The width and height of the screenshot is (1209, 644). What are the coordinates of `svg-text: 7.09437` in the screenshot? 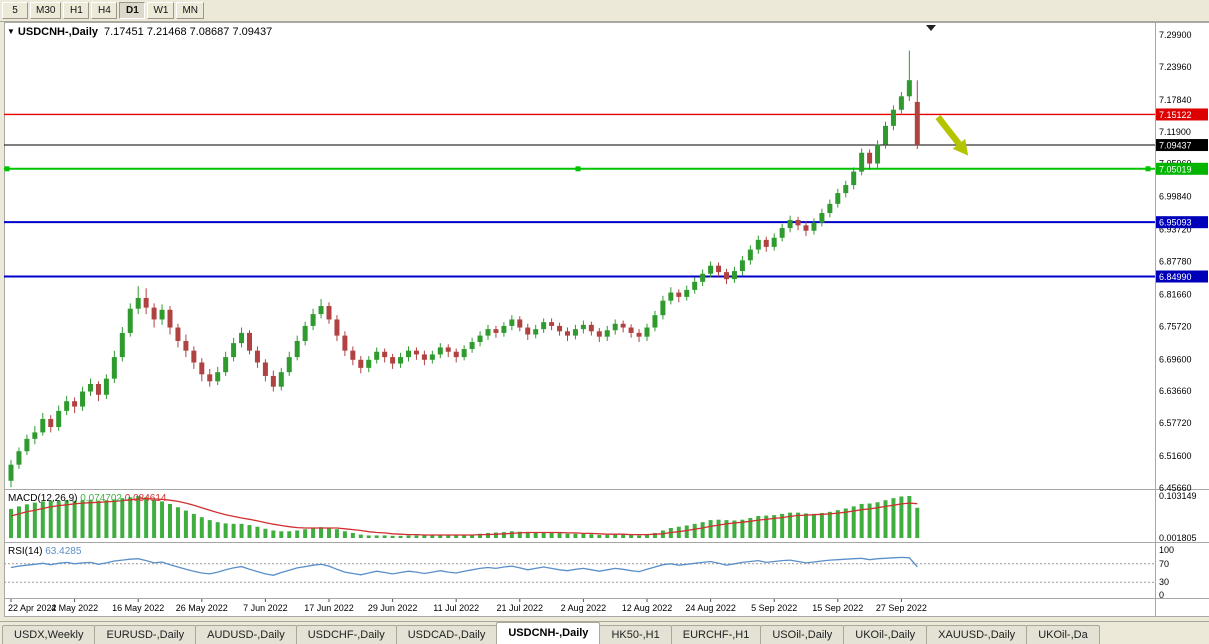 It's located at (1175, 146).